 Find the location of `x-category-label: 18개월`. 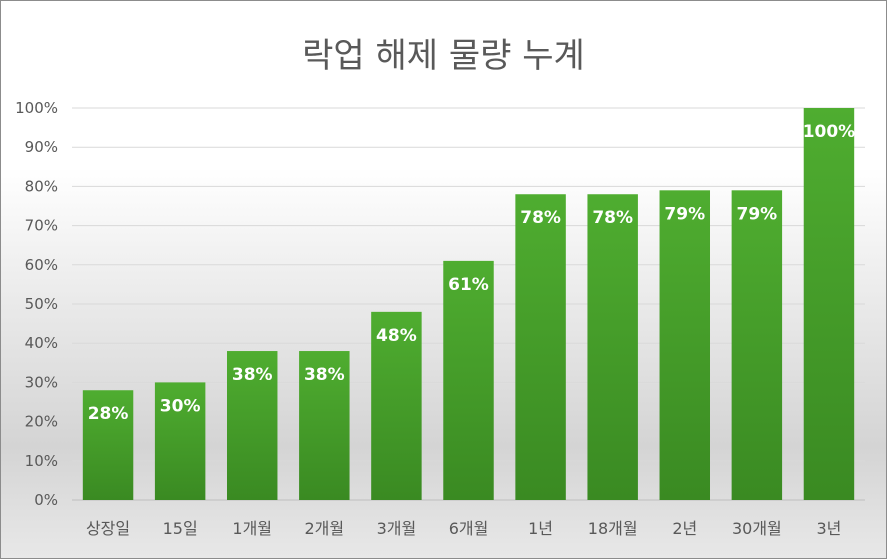

x-category-label: 18개월 is located at coordinates (613, 528).